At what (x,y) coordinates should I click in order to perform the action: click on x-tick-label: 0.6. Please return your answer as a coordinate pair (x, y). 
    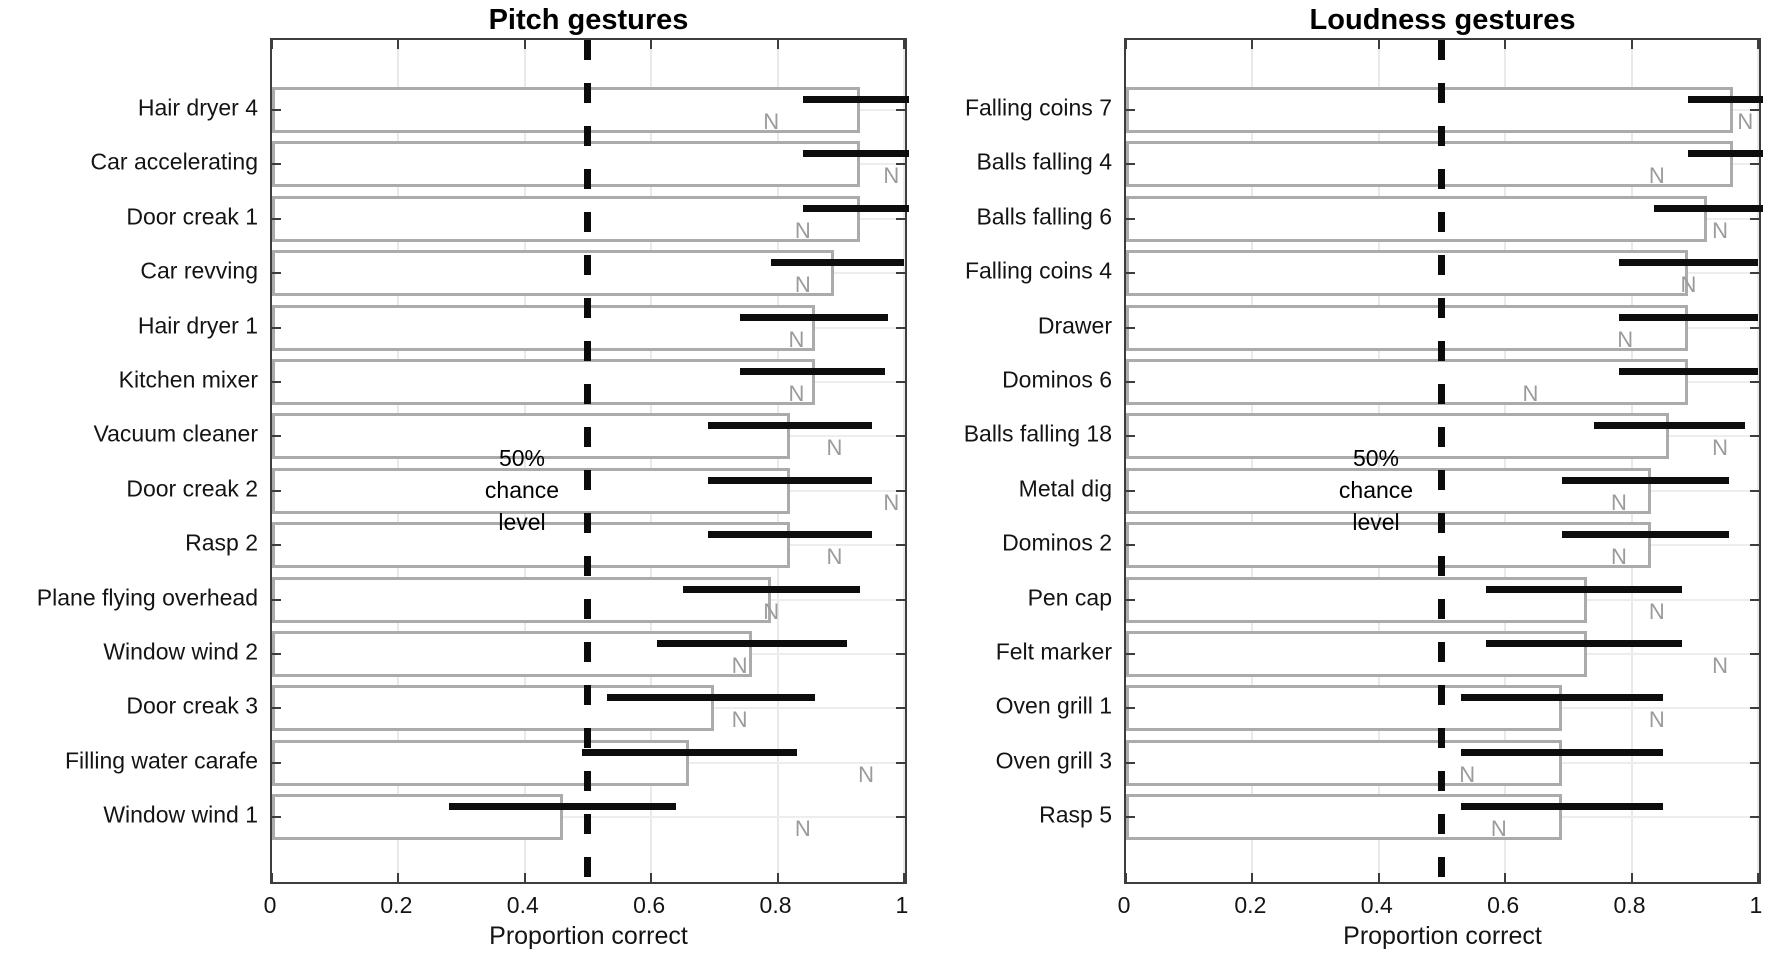
    Looking at the image, I should click on (1503, 905).